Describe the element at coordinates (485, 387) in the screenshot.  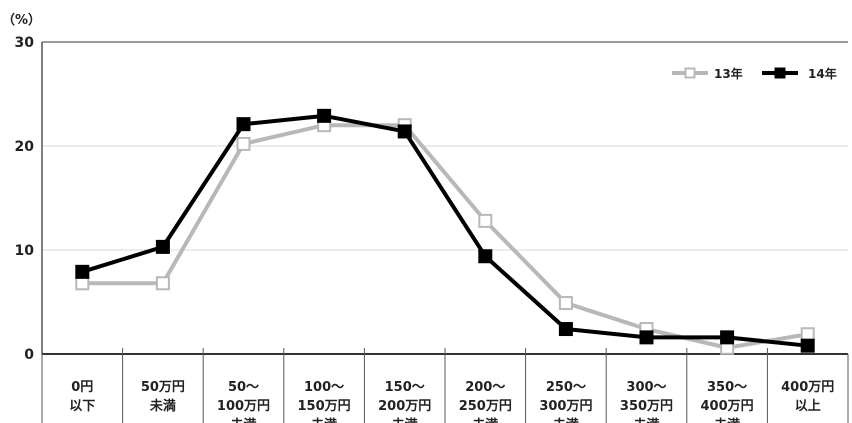
I see `x-category-label: 200～` at that location.